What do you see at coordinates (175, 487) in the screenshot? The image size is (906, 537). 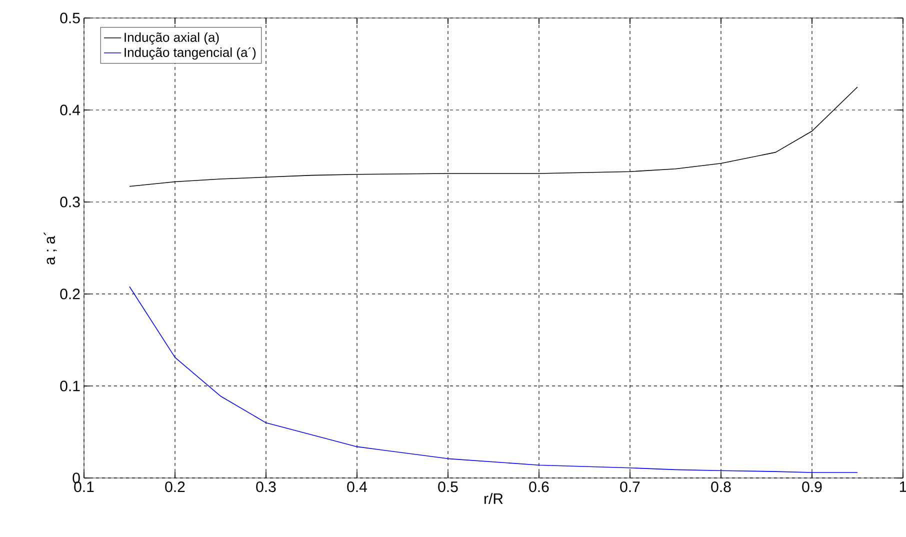 I see `x-tick-label: 0.2` at bounding box center [175, 487].